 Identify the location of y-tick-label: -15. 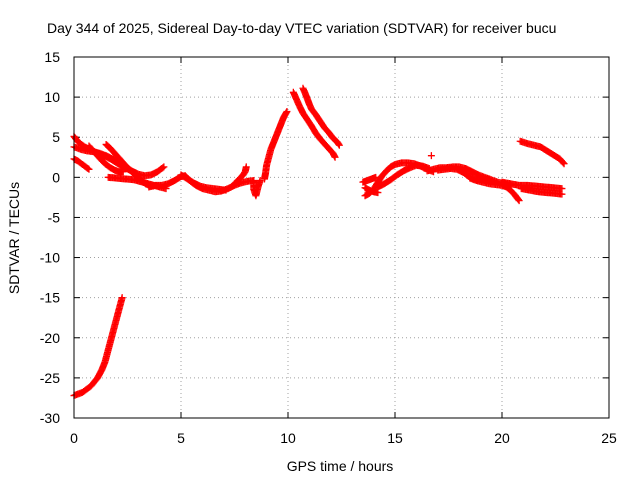
(50, 298).